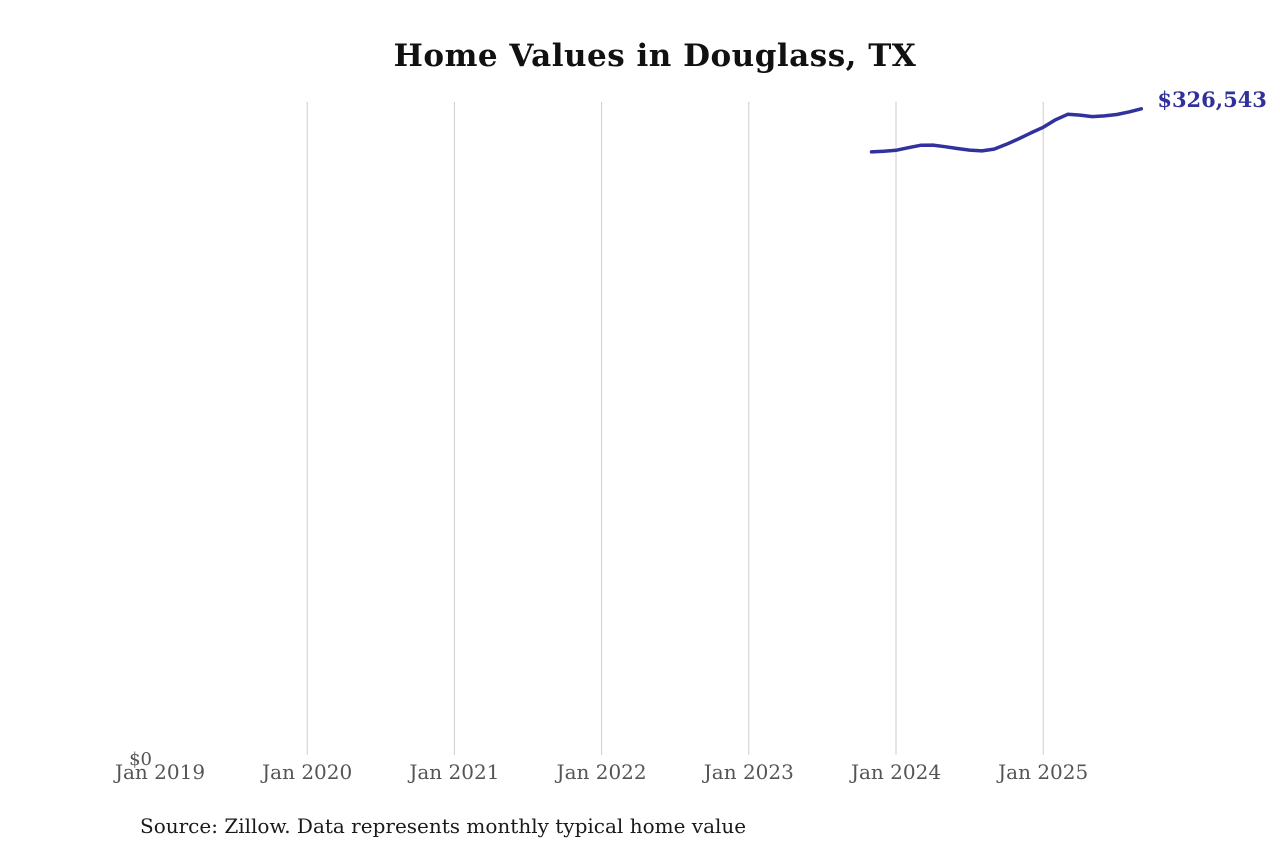  What do you see at coordinates (307, 772) in the screenshot?
I see `x-axis-tick-label: Jan 2020` at bounding box center [307, 772].